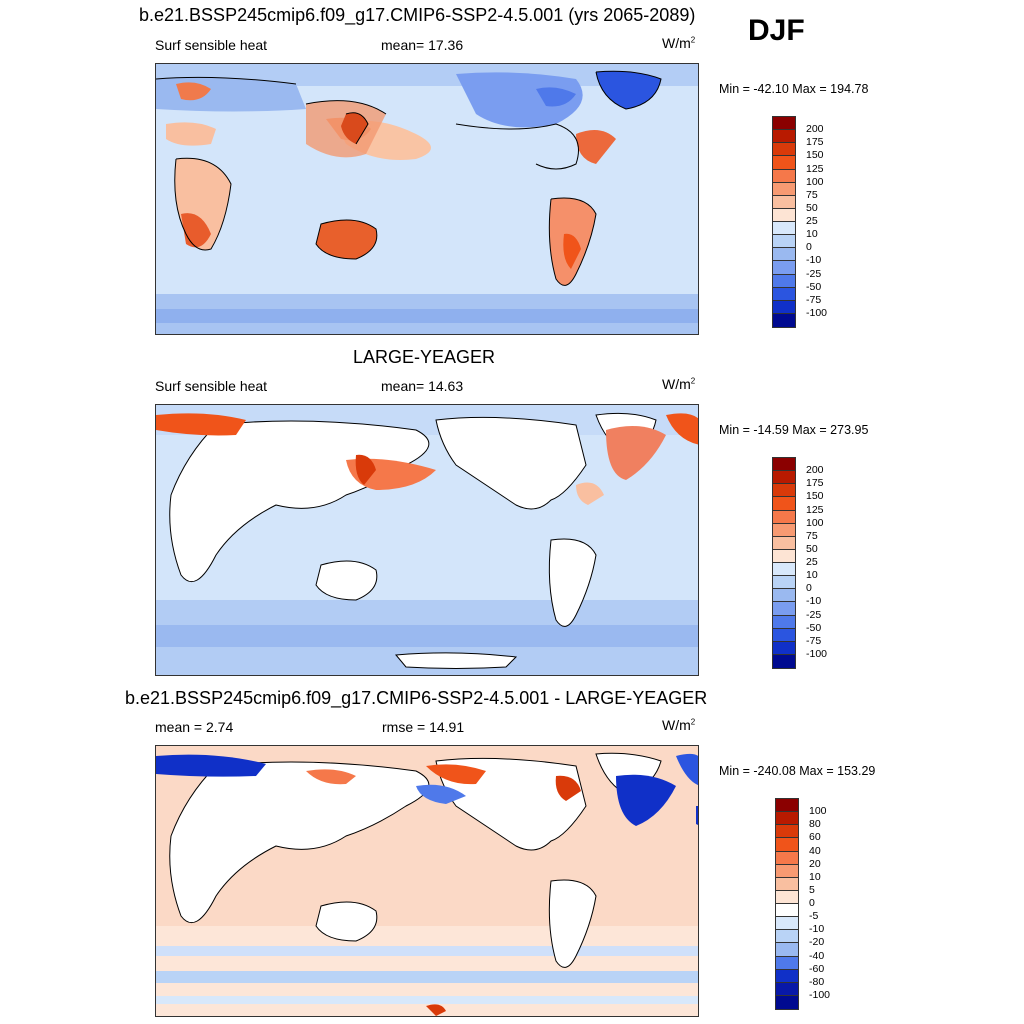 This screenshot has width=1024, height=1024. What do you see at coordinates (817, 981) in the screenshot?
I see `colorbar-tick-label: -80` at bounding box center [817, 981].